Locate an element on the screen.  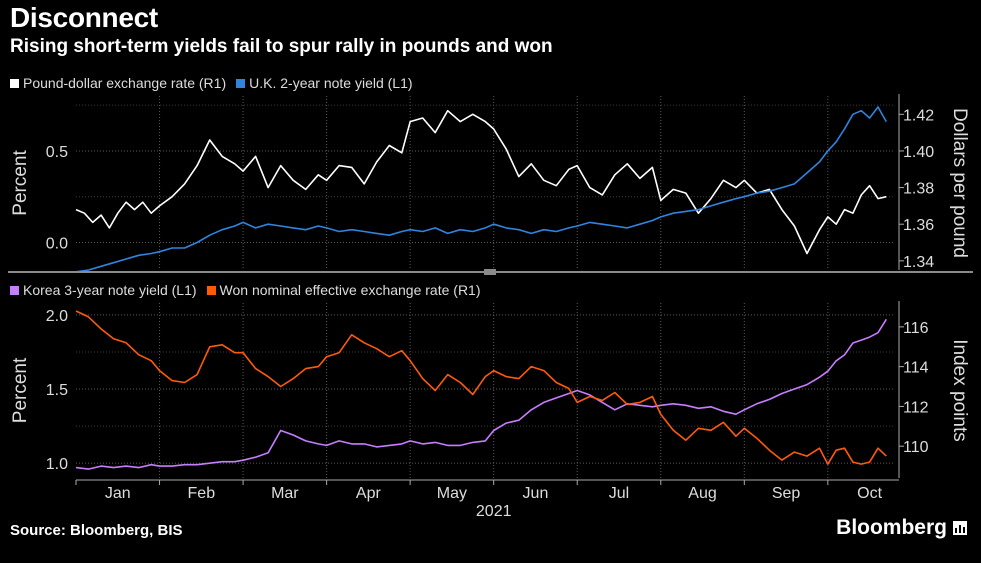
legend-item-uk-yield: U.K. 2-year note yield (L1) is located at coordinates (324, 83).